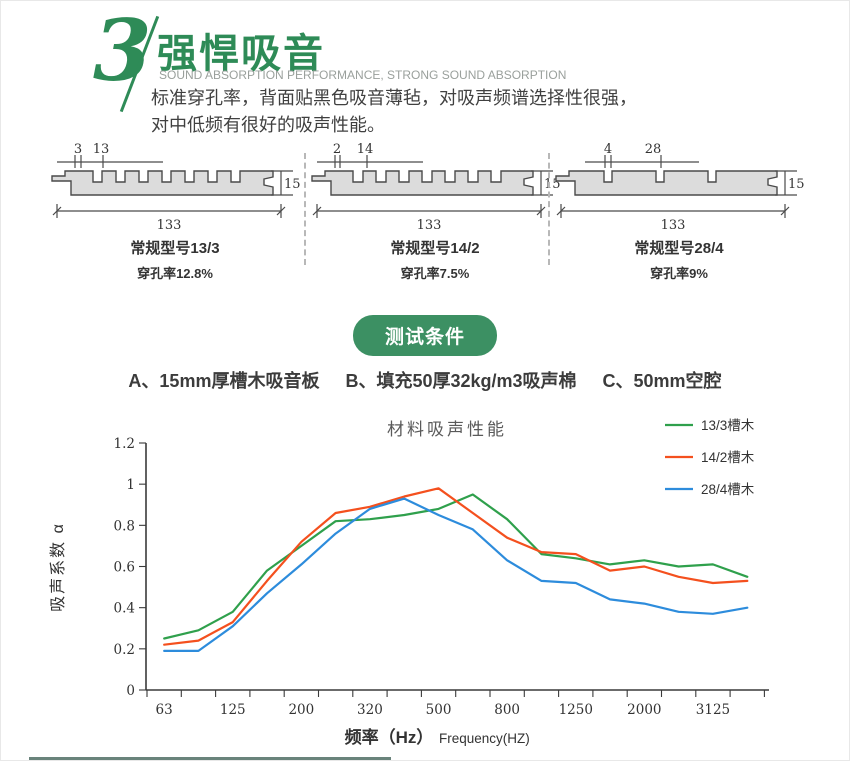  I want to click on panel-cross-section-28-4: 4 28 15 133, so click(680, 187).